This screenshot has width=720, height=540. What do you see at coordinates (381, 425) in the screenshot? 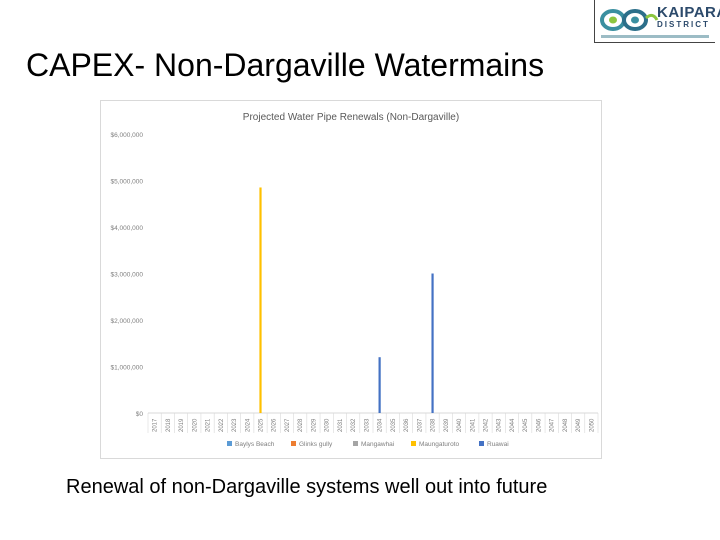
I see `x-tick-label: 2034` at bounding box center [381, 425].